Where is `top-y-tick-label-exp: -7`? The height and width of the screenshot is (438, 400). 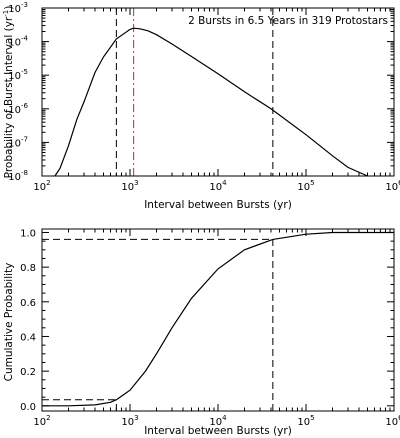 top-y-tick-label-exp: -7 is located at coordinates (24, 139).